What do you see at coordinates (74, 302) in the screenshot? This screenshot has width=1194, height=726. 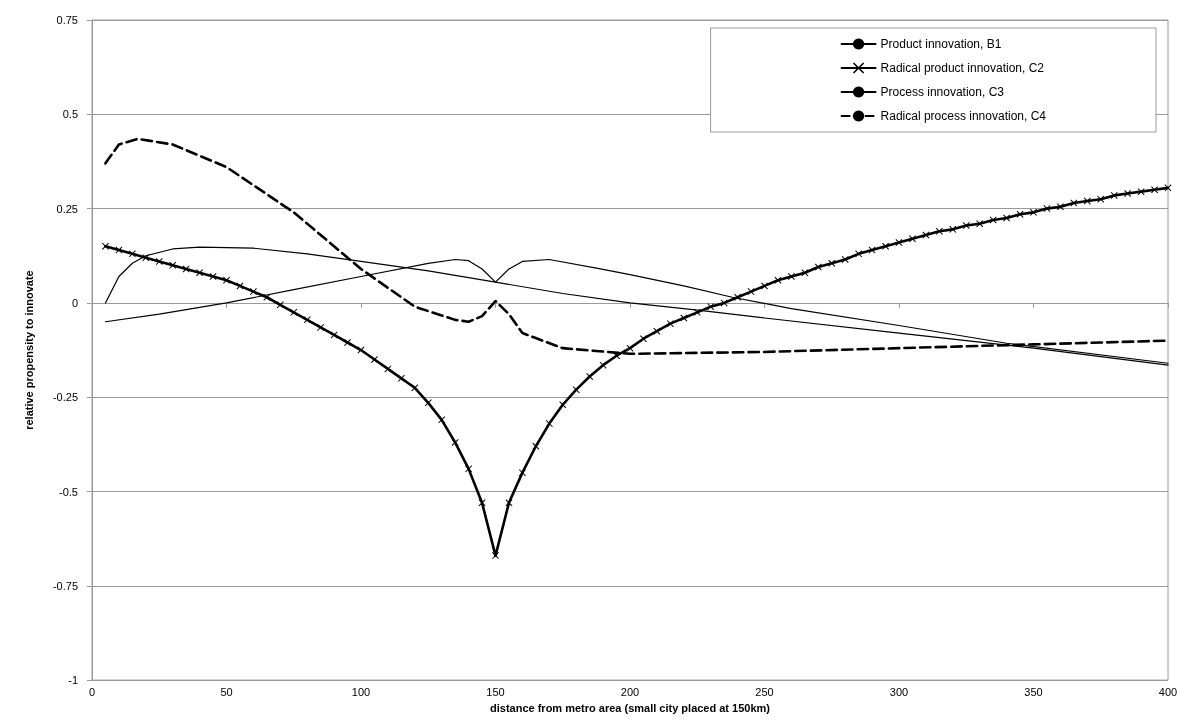 I see `y-tick-label: 0` at bounding box center [74, 302].